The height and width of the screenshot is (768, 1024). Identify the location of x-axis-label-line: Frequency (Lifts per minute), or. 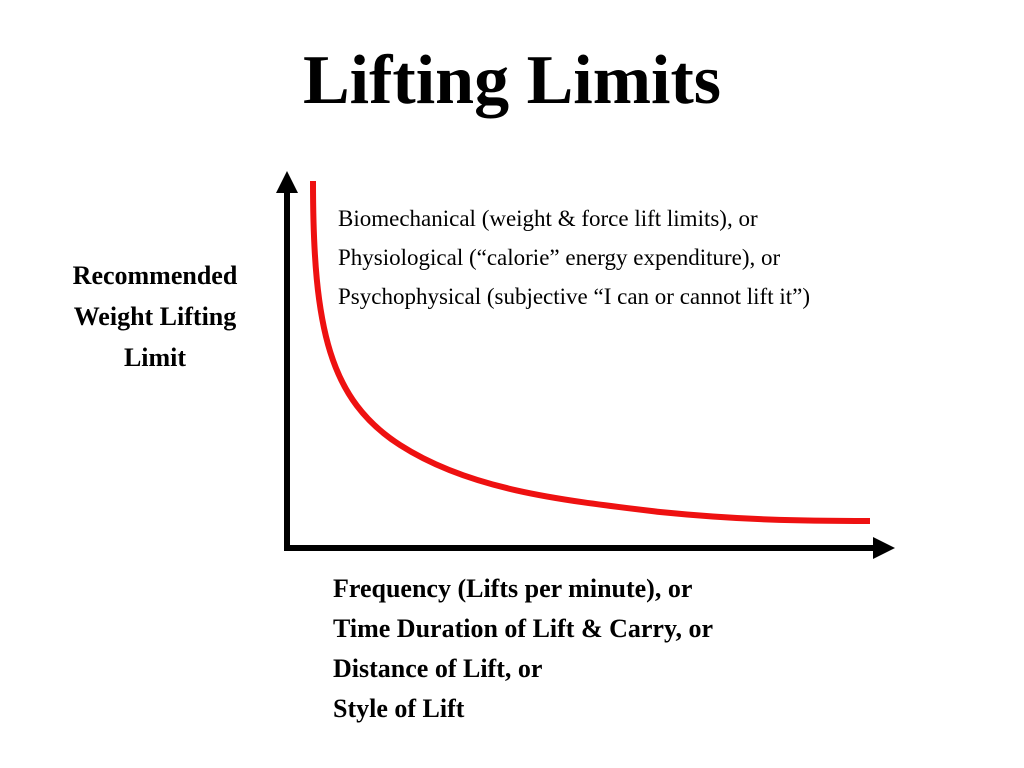
(513, 588).